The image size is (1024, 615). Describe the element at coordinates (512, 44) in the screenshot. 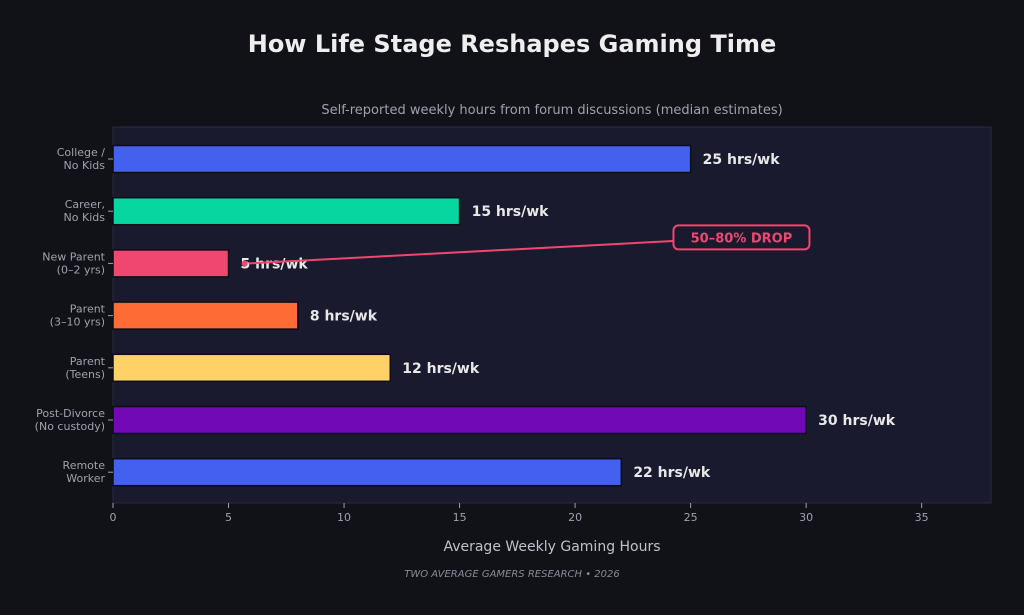

I see `chart-title: How Life Stage Reshapes Gaming Time` at that location.